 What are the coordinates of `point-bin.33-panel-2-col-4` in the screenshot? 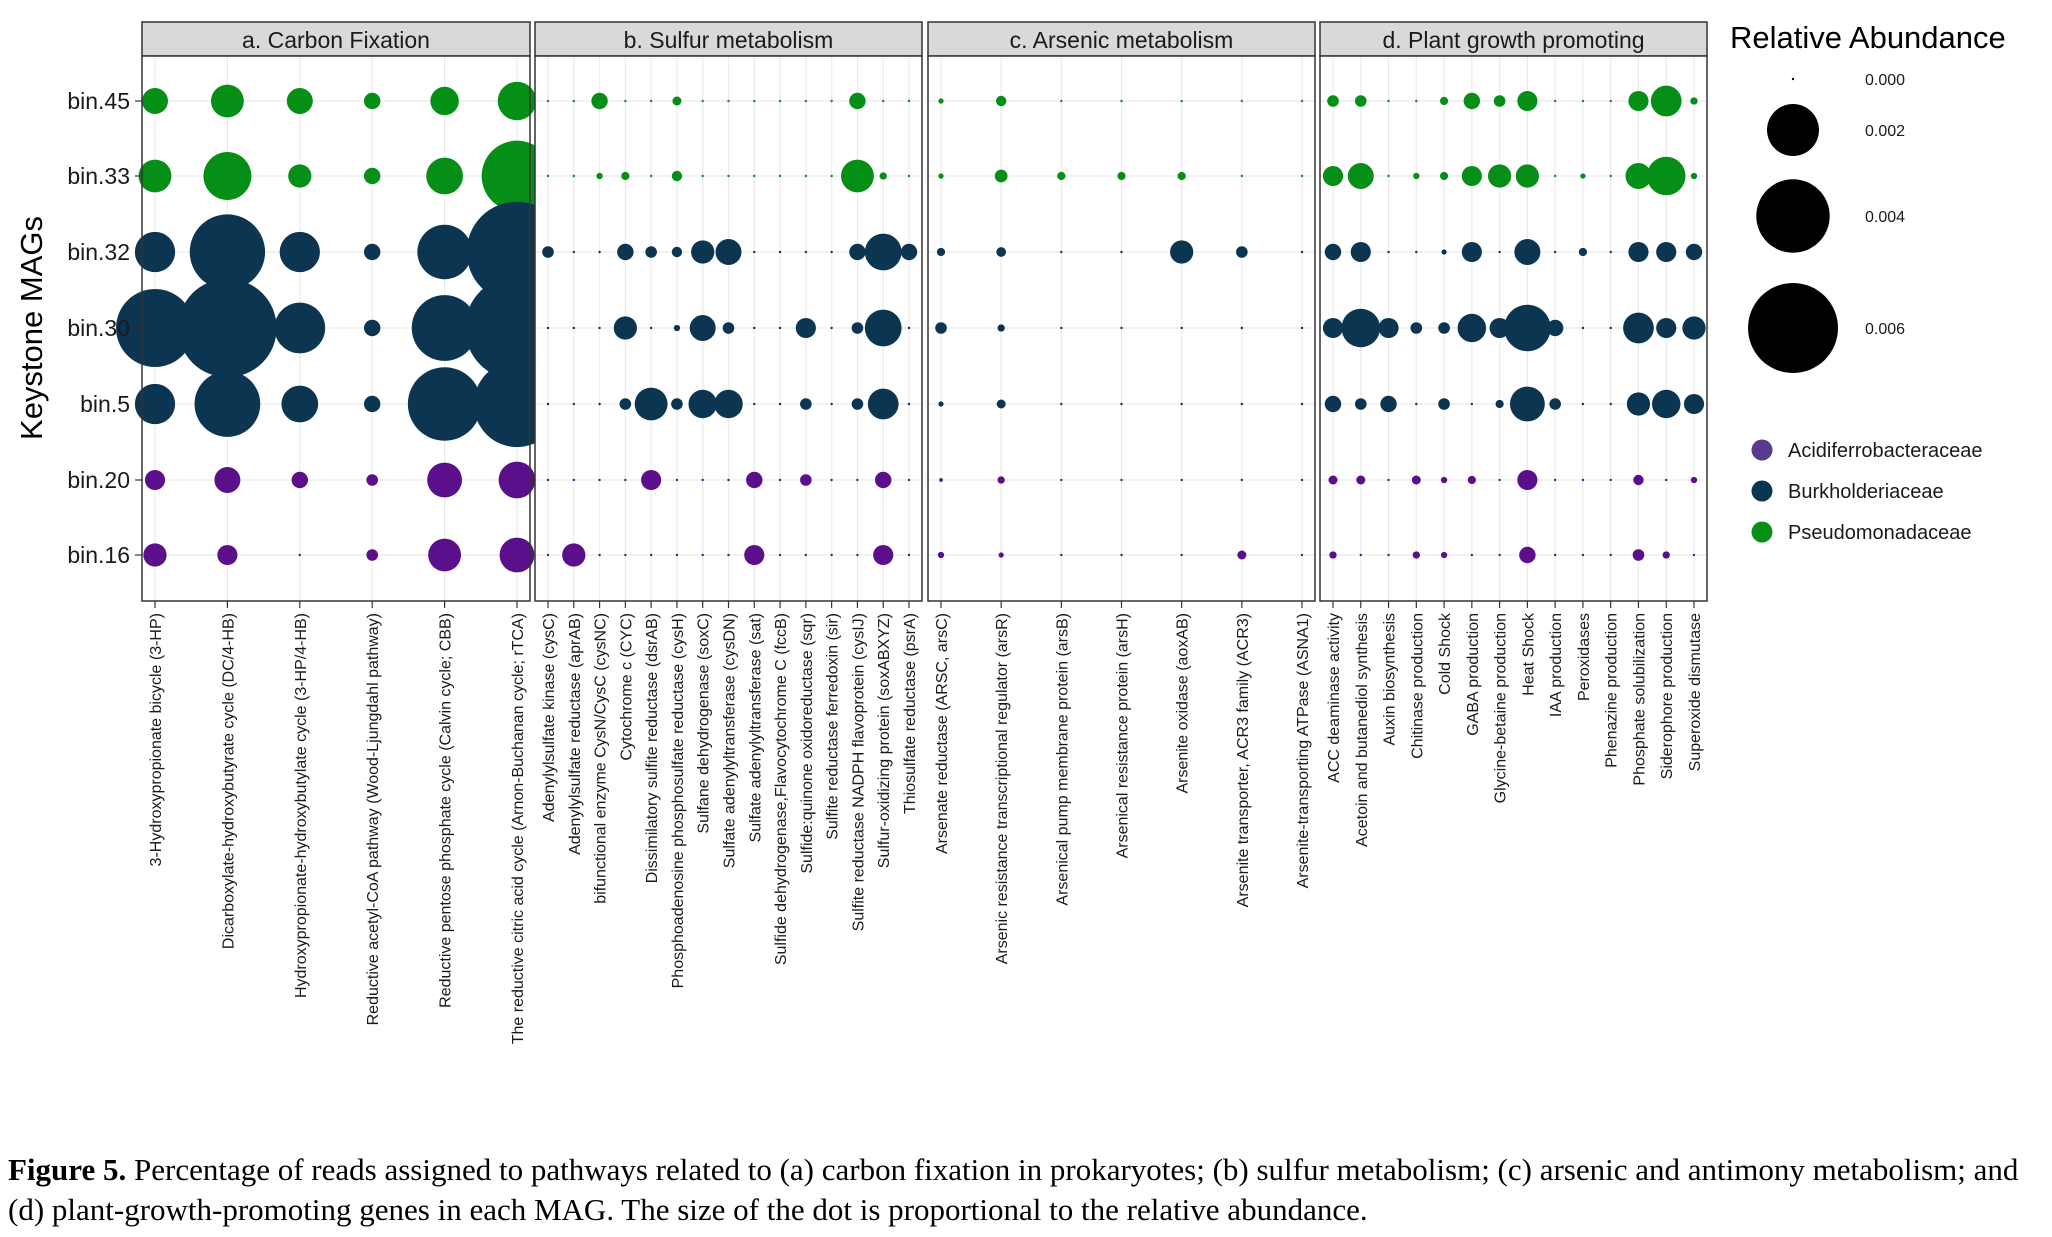 It's located at (625, 176).